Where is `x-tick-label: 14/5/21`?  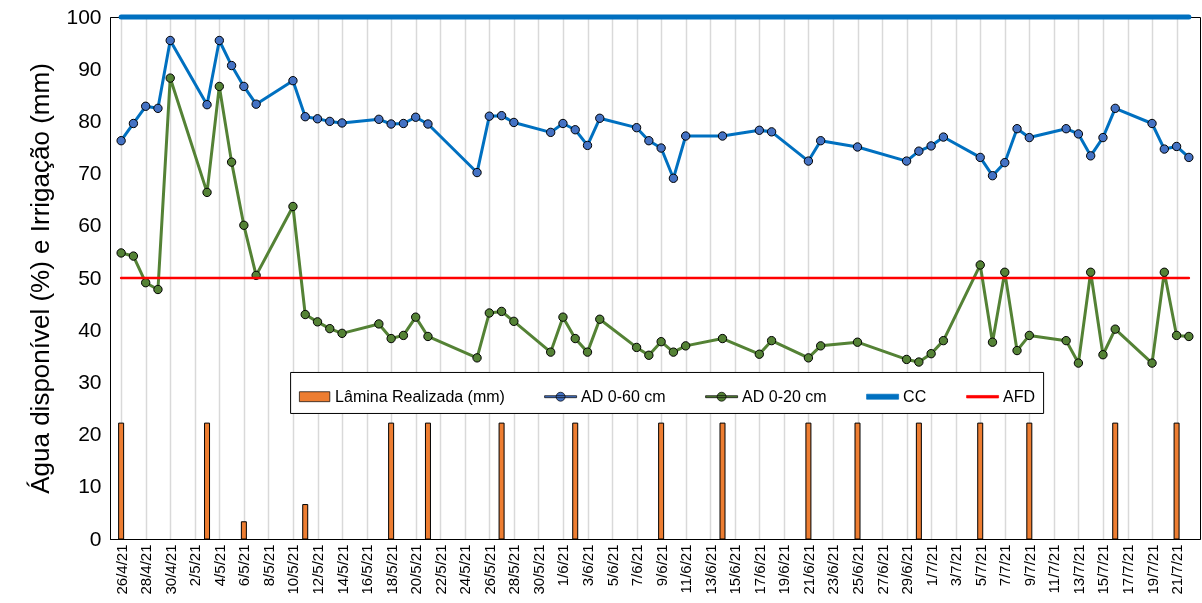
x-tick-label: 14/5/21 is located at coordinates (342, 569).